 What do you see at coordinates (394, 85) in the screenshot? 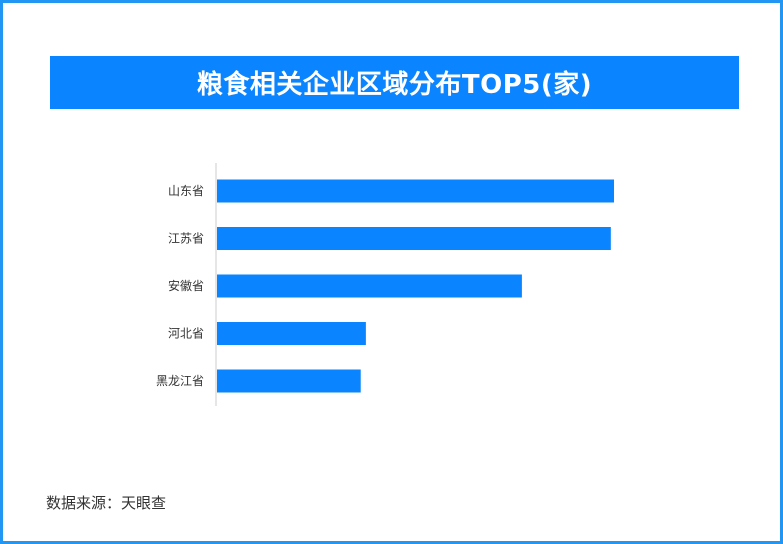
I see `chart-title: 粮食相关企业区域分布TOP5(家)` at bounding box center [394, 85].